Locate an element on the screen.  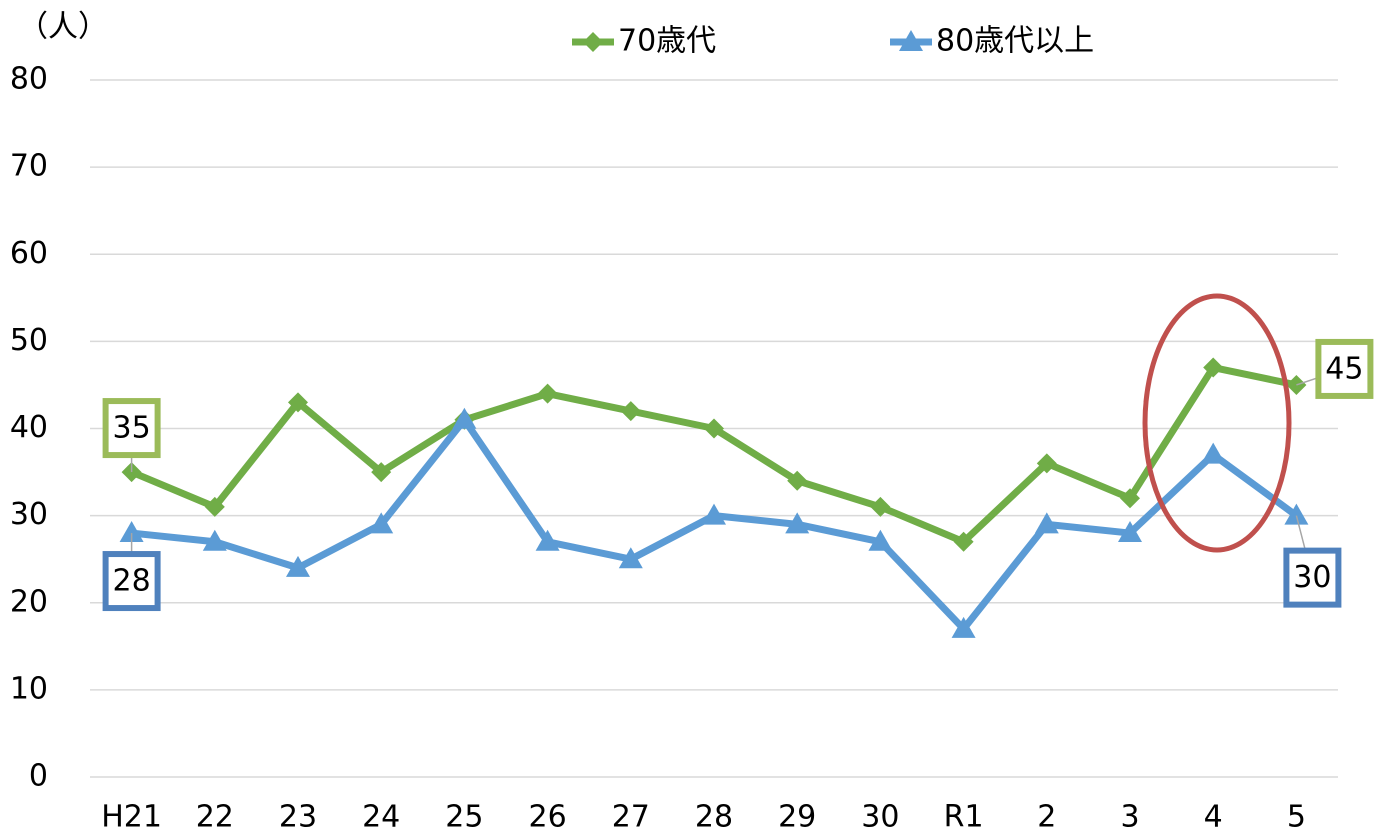
data-label: 35 is located at coordinates (132, 428).